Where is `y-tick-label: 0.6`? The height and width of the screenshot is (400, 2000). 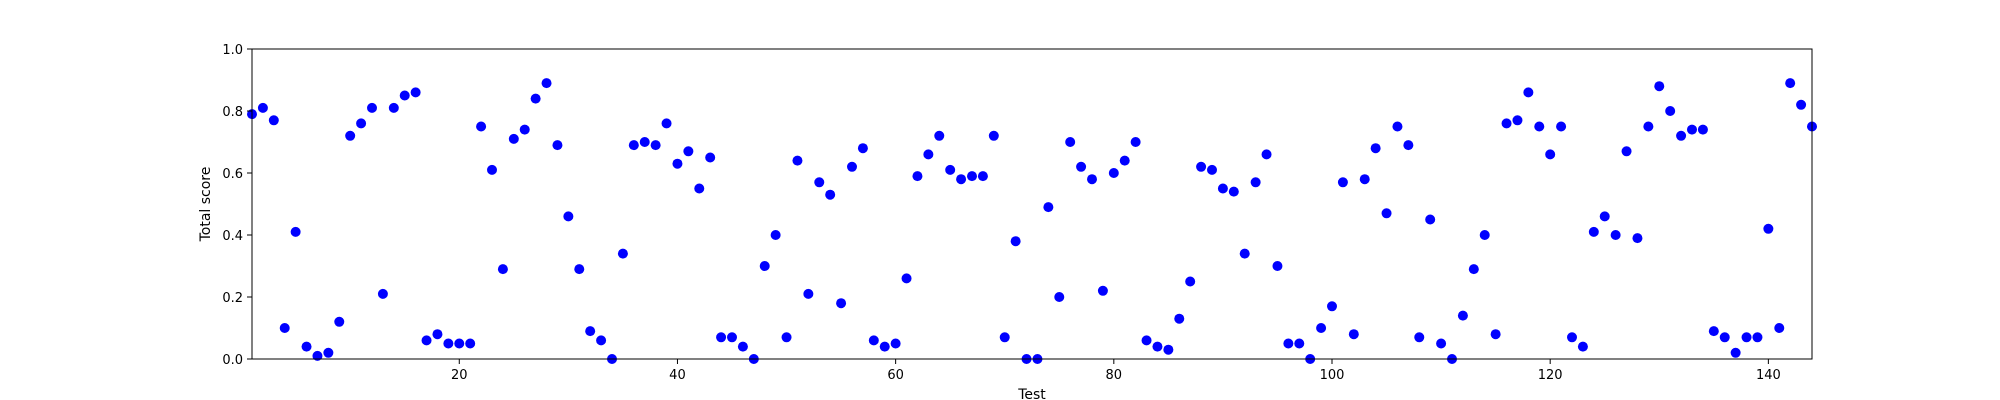
y-tick-label: 0.6 is located at coordinates (232, 174).